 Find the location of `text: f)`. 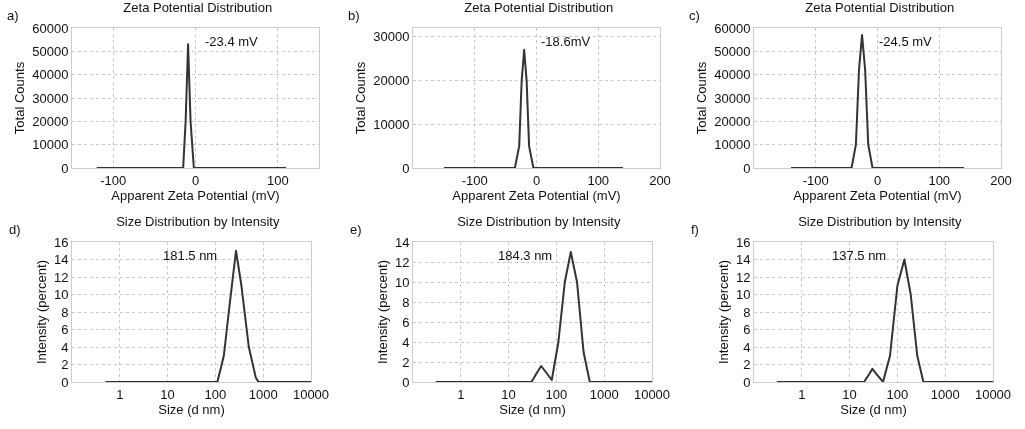

text: f) is located at coordinates (695, 229).